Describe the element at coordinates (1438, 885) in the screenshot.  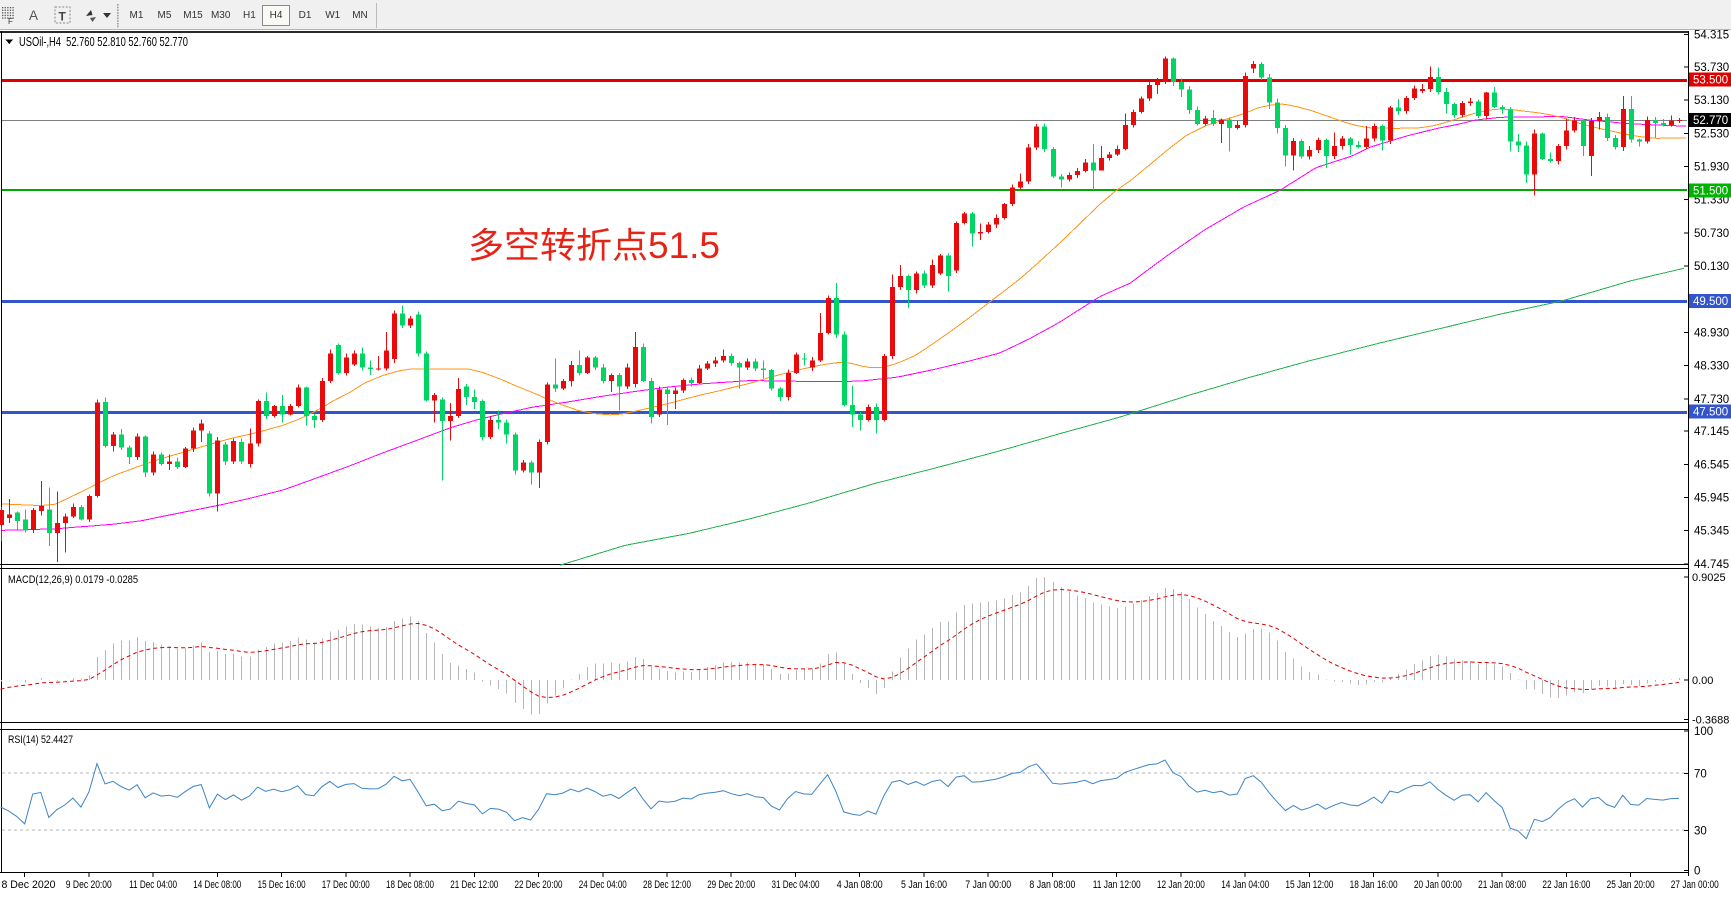
I see `svg-text: 20 Jan 00:00` at that location.